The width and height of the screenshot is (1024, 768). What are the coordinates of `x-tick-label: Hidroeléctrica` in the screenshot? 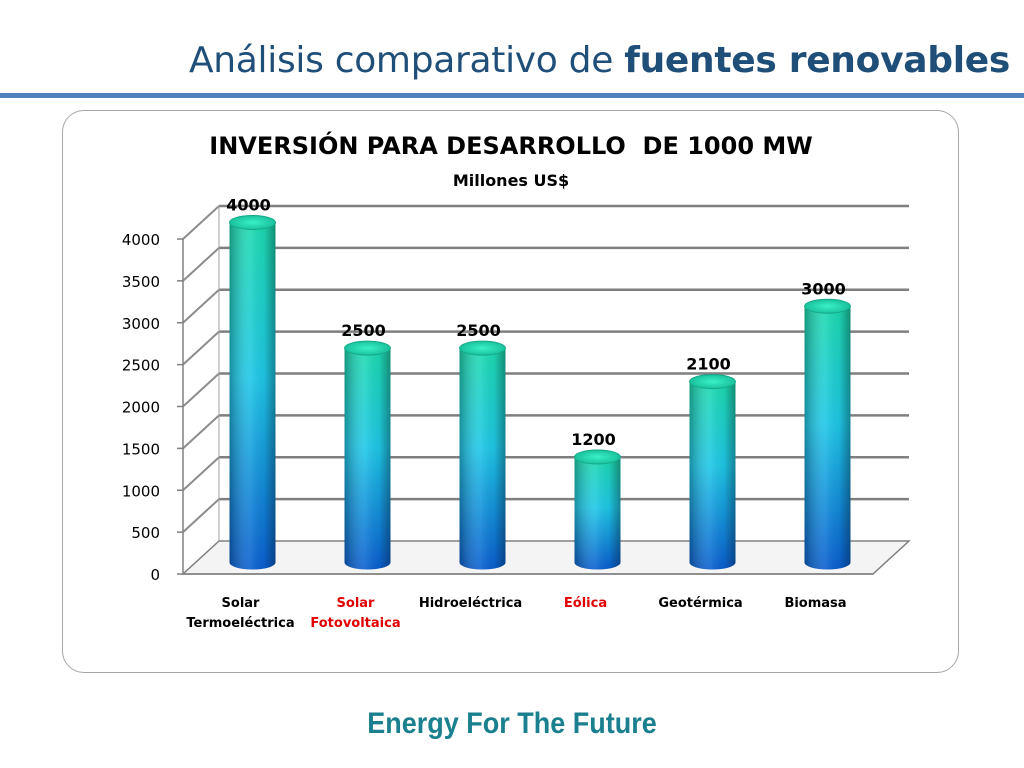 It's located at (470, 603).